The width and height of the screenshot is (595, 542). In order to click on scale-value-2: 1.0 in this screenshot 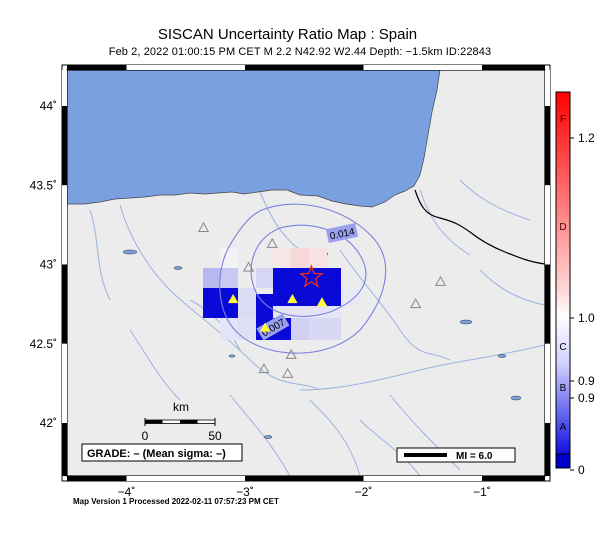, I will do `click(586, 318)`.